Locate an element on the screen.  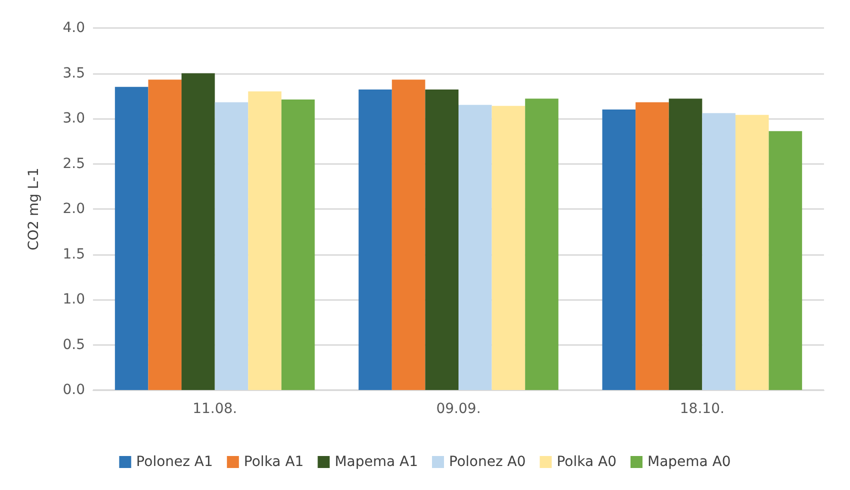
legend-label: Mapema A0 is located at coordinates (689, 462).